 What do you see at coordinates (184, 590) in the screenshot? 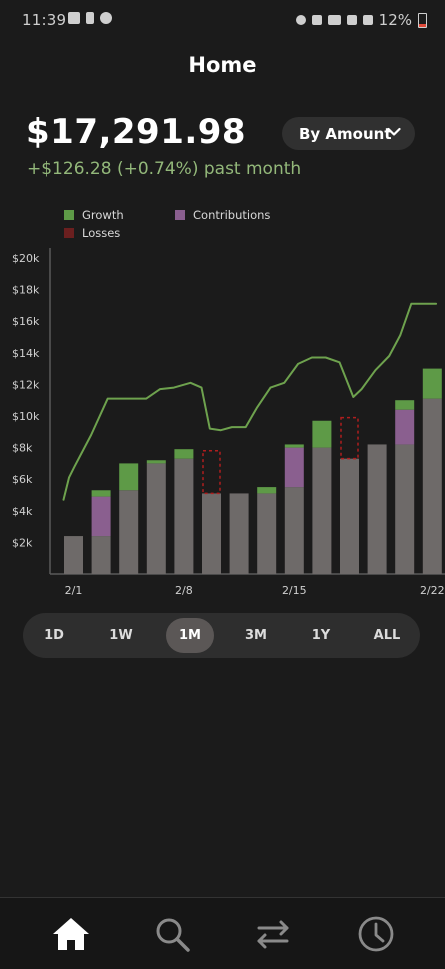
I see `x-tick-label: 2/8` at bounding box center [184, 590].